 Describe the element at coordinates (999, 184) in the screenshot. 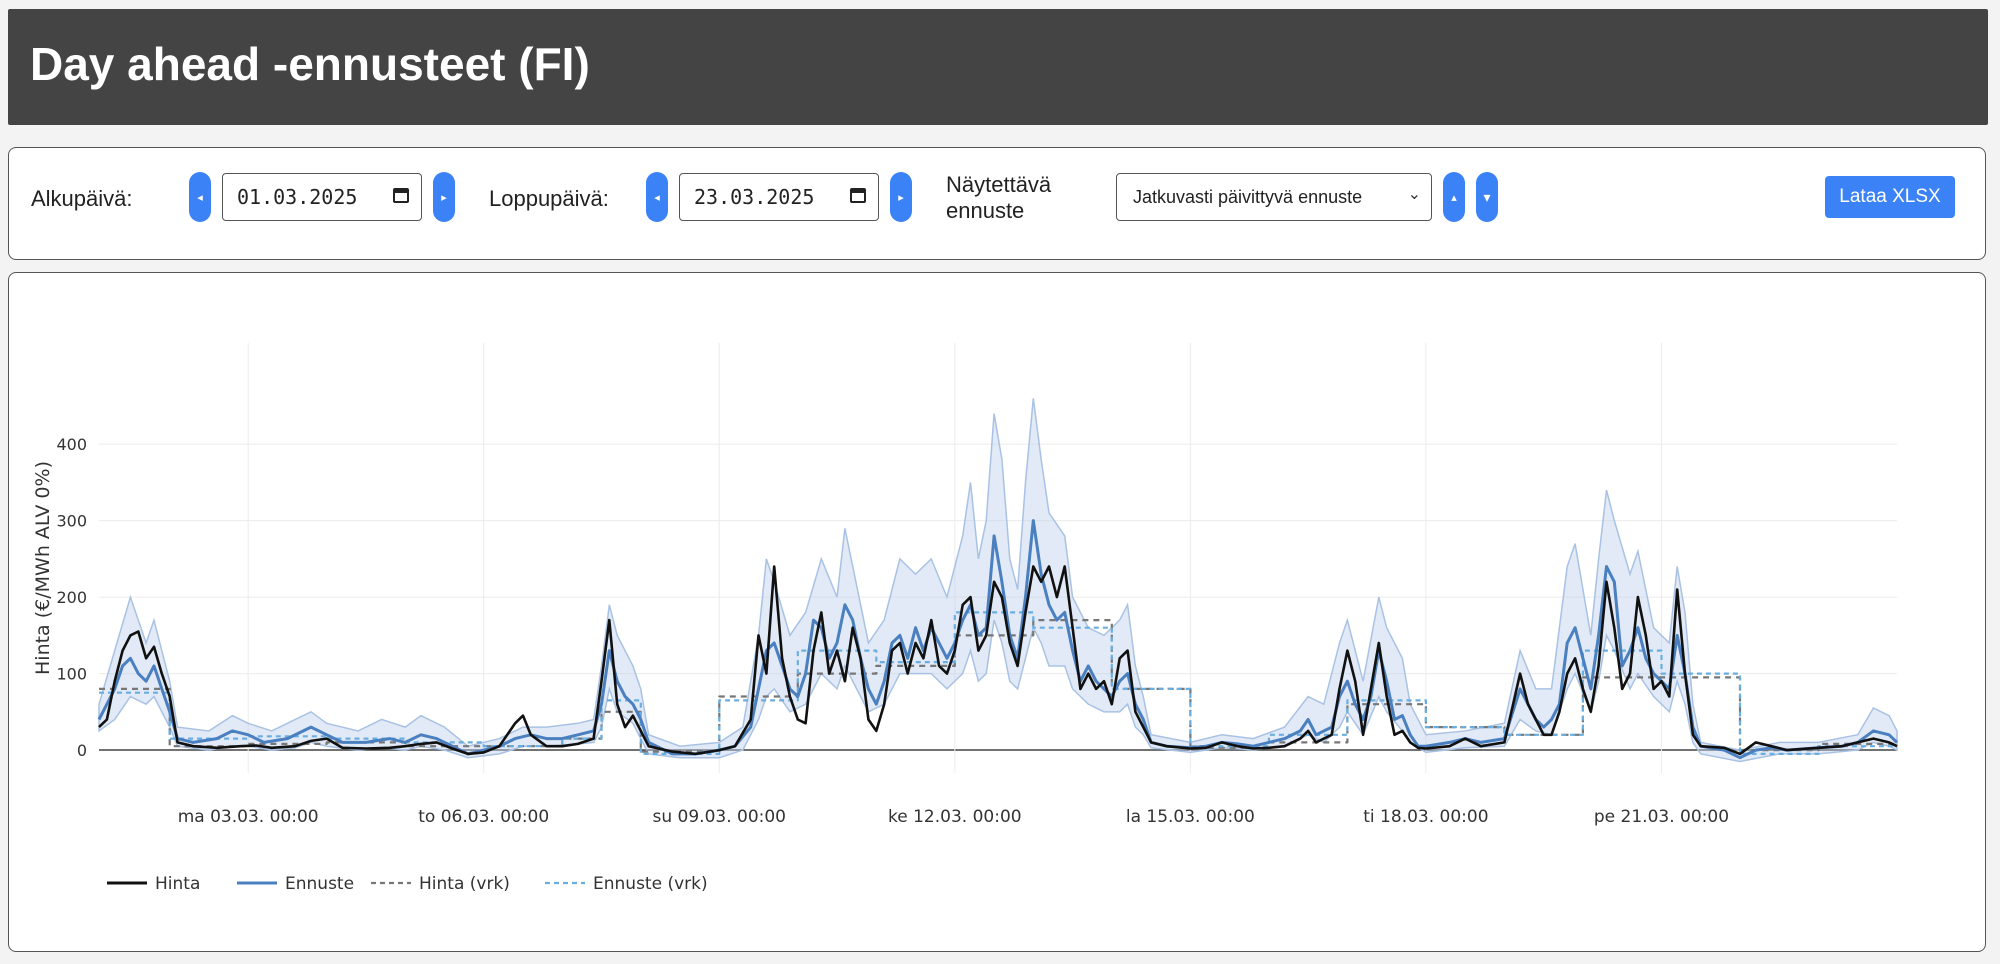

I see `forecast-label-line1: Näytettävä` at that location.